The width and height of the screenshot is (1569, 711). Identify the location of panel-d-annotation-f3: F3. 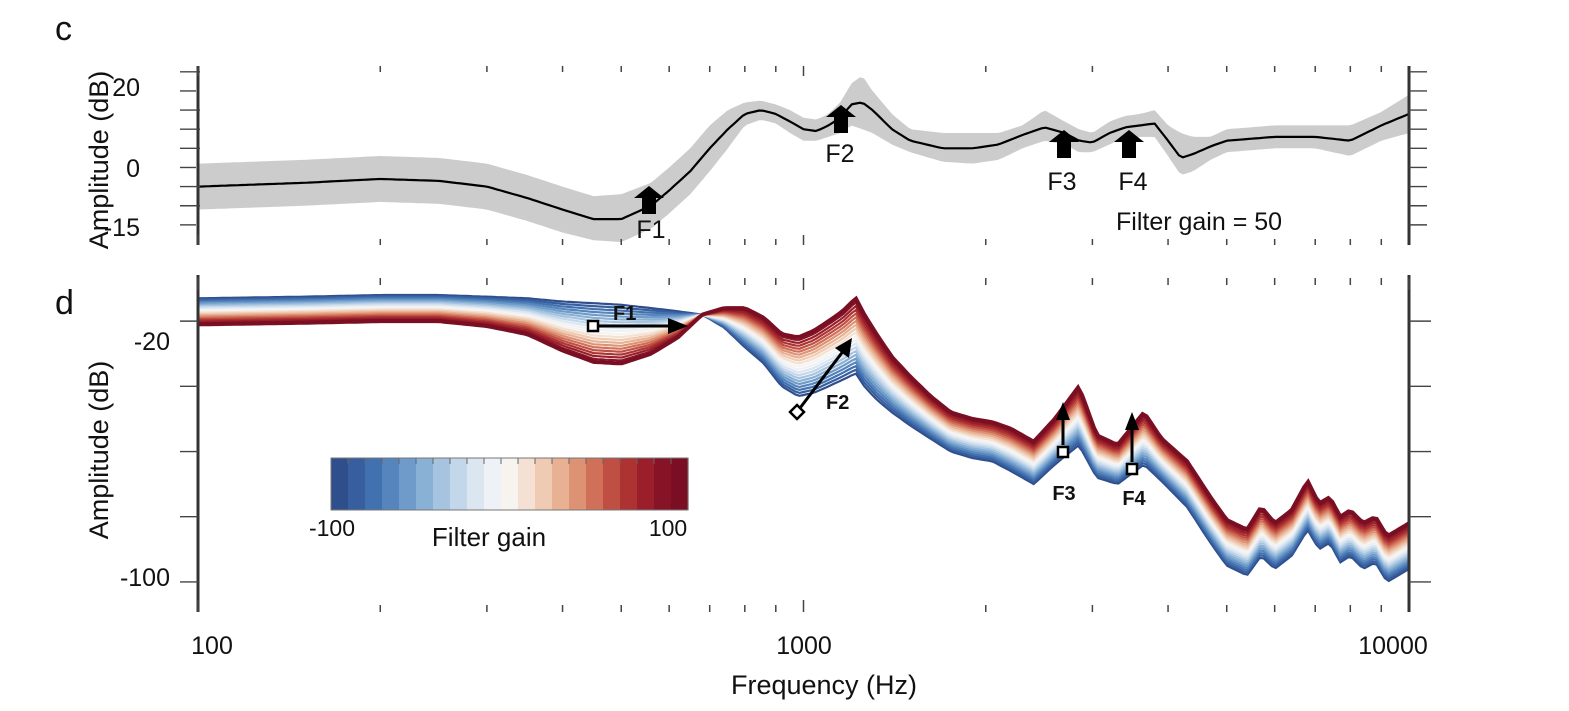
(1063, 494).